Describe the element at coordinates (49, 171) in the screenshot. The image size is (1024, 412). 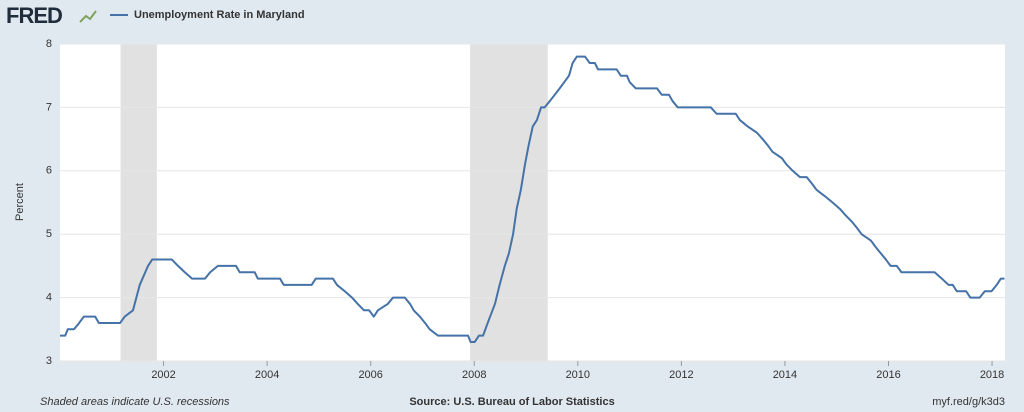
I see `y-tick-label: 6` at that location.